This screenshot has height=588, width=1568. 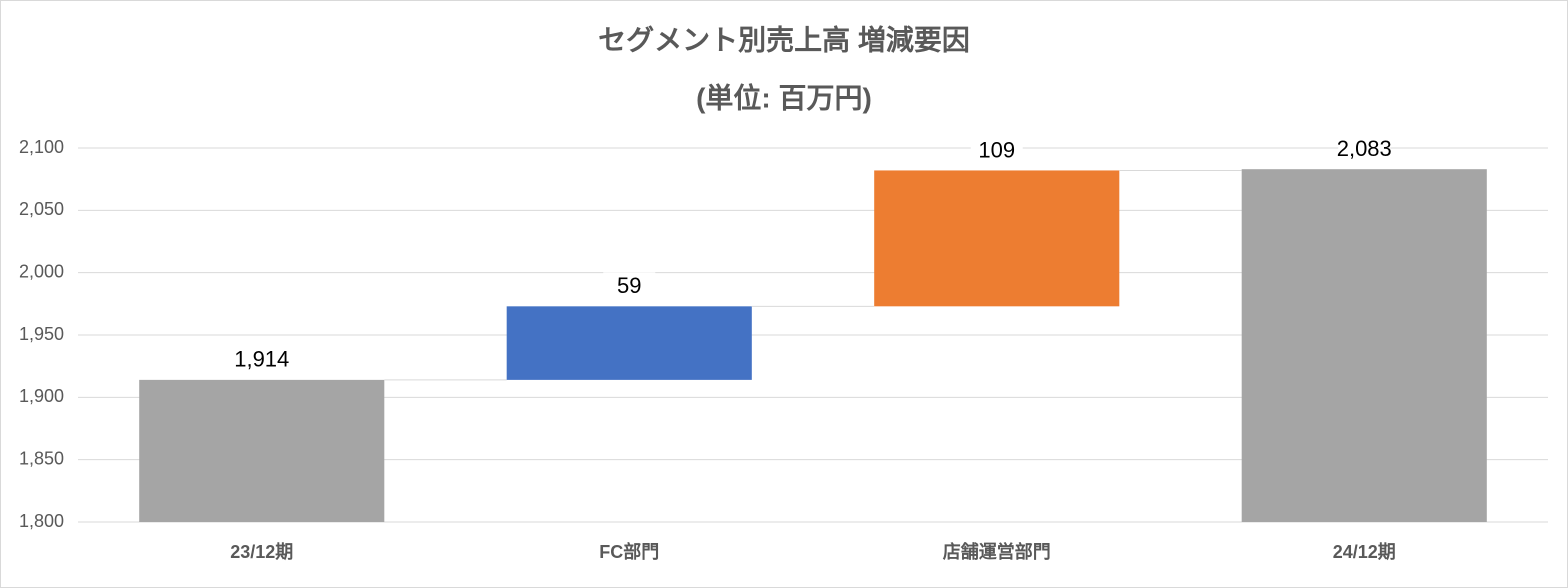 What do you see at coordinates (629, 551) in the screenshot?
I see `x-tick-label: FC部門` at bounding box center [629, 551].